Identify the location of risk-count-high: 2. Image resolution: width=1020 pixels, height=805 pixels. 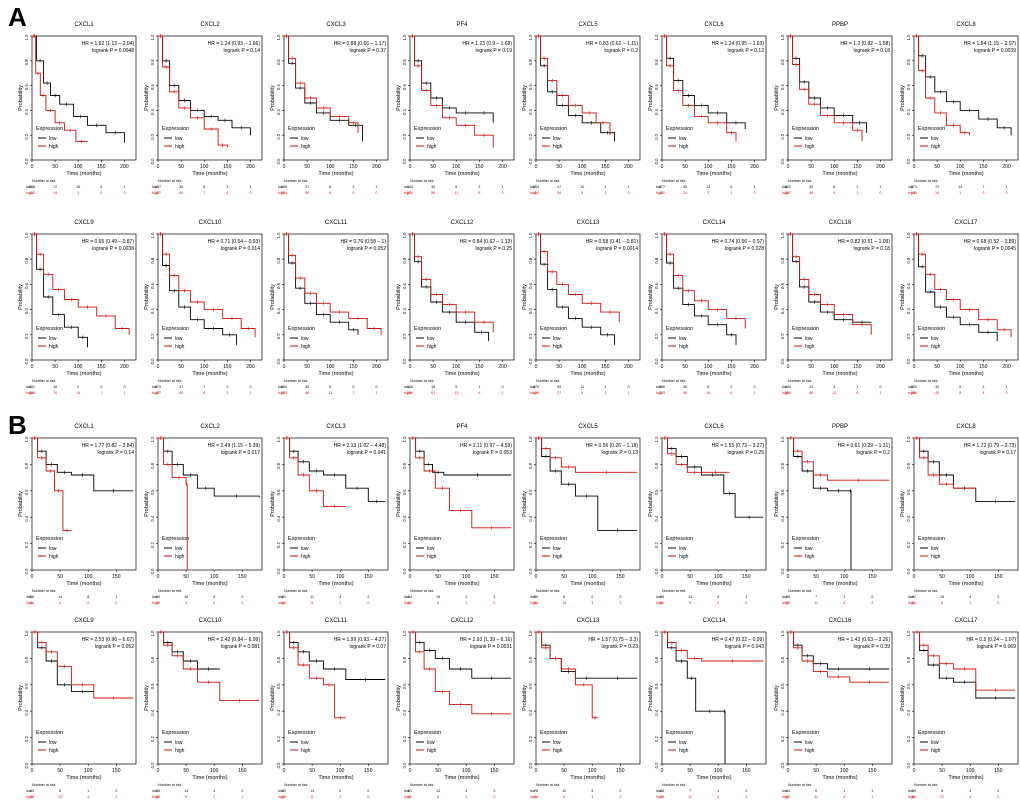
(718, 603).